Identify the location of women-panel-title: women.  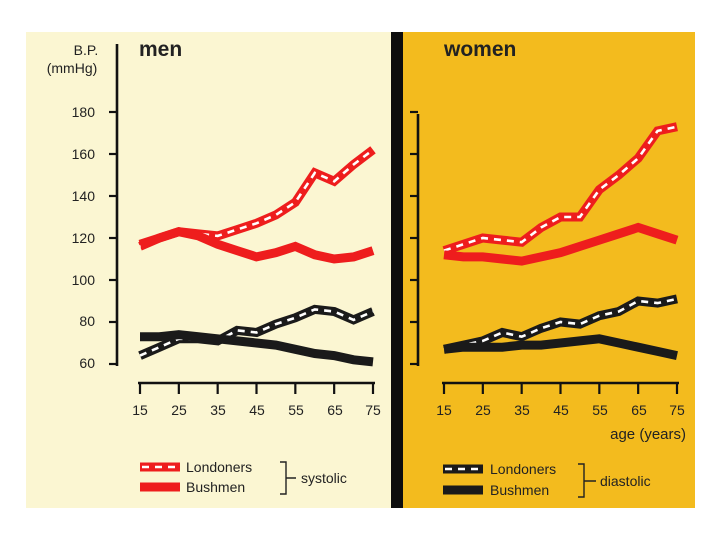
(479, 49).